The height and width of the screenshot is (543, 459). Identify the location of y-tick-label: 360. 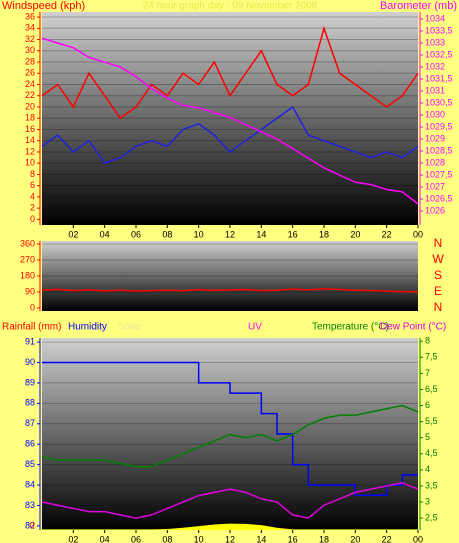
(27, 243).